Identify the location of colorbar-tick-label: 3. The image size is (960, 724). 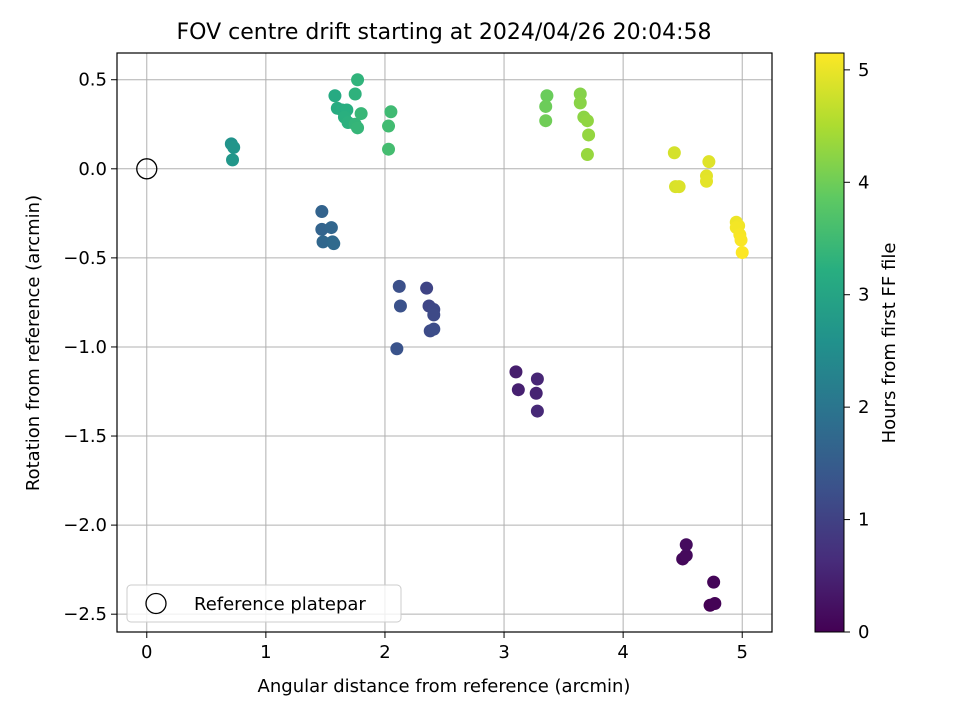
(863, 295).